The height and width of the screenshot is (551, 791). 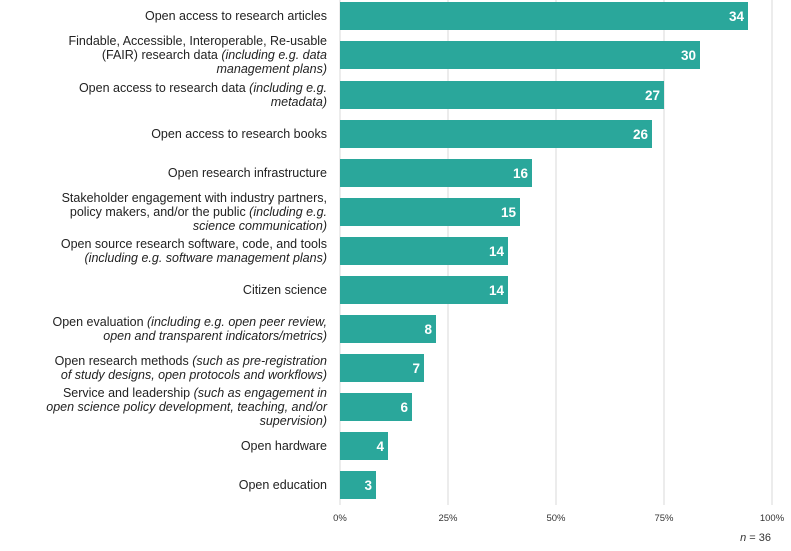 I want to click on category-label-fragment: Open evaluation, so click(x=100, y=322).